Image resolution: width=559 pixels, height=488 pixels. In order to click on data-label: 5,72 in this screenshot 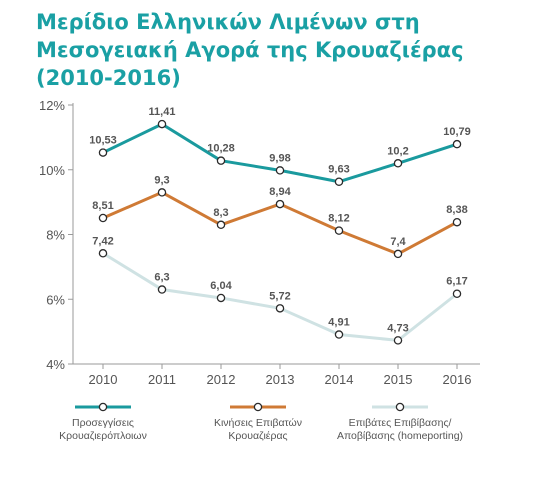, I will do `click(279, 296)`.